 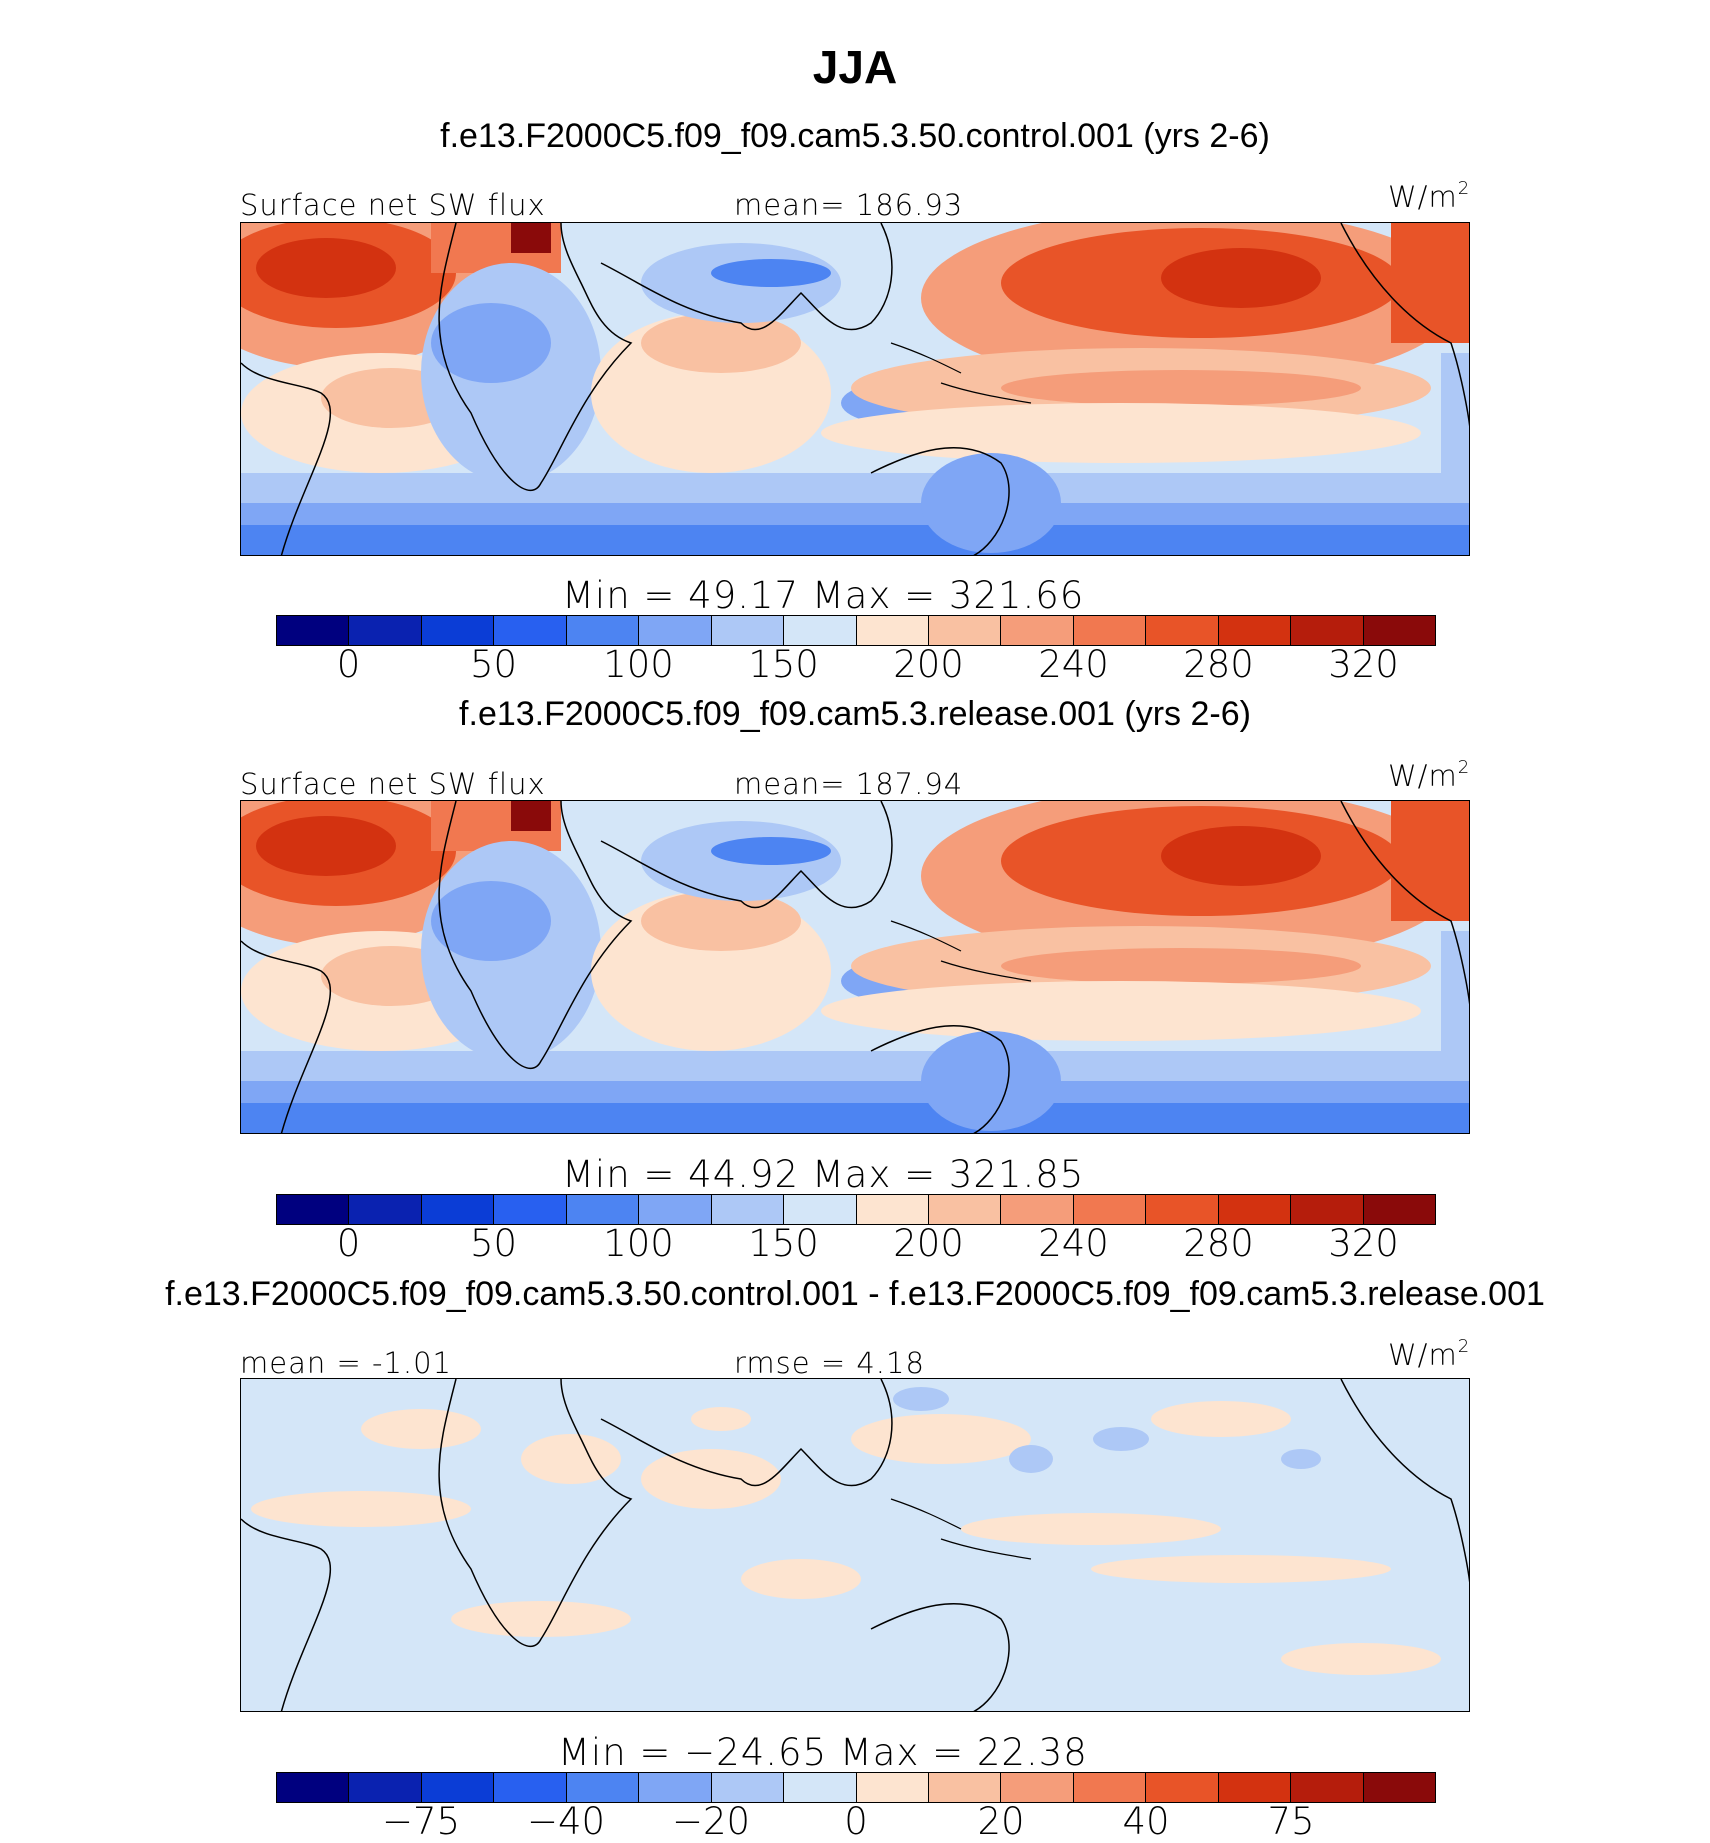 What do you see at coordinates (1429, 1354) in the screenshot?
I see `panel-3-units: W/m2` at bounding box center [1429, 1354].